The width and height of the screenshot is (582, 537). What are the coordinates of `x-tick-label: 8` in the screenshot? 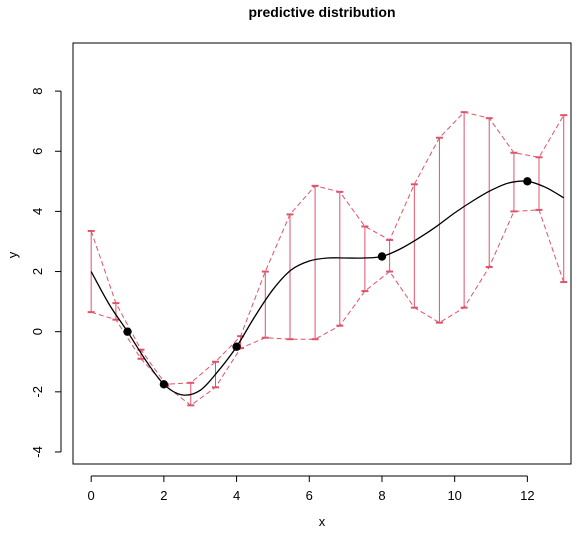 It's located at (381, 495).